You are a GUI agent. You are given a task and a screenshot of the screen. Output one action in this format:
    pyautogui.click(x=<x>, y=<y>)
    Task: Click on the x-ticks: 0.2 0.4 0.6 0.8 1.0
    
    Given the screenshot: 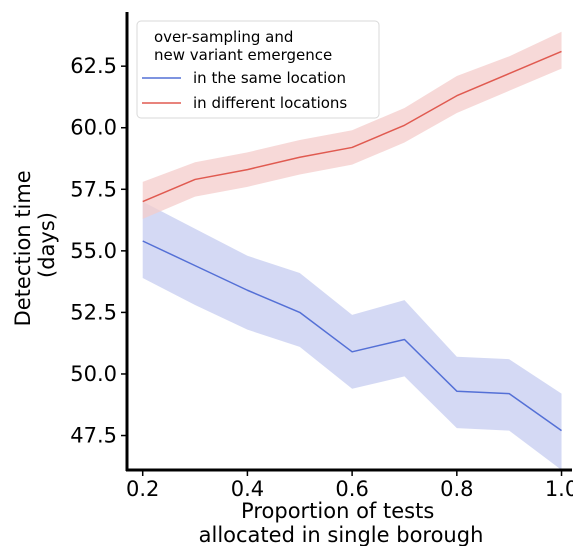 What is the action you would take?
    pyautogui.click(x=349, y=485)
    